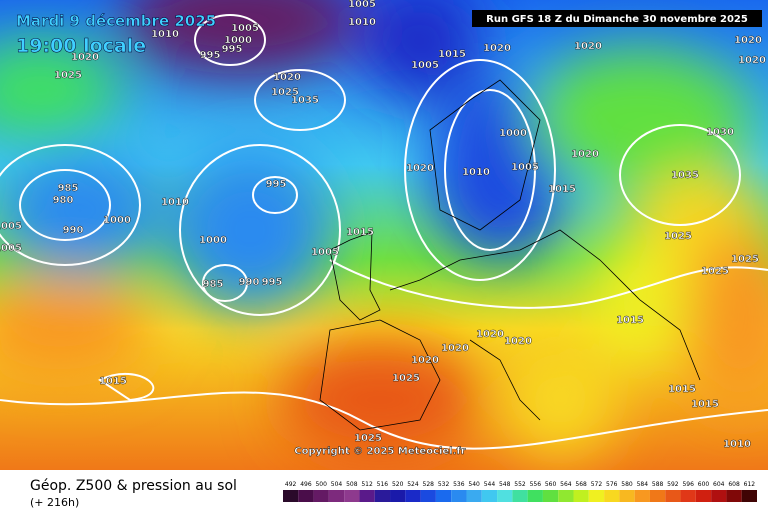  I want to click on scale-label: 584, so click(643, 484).